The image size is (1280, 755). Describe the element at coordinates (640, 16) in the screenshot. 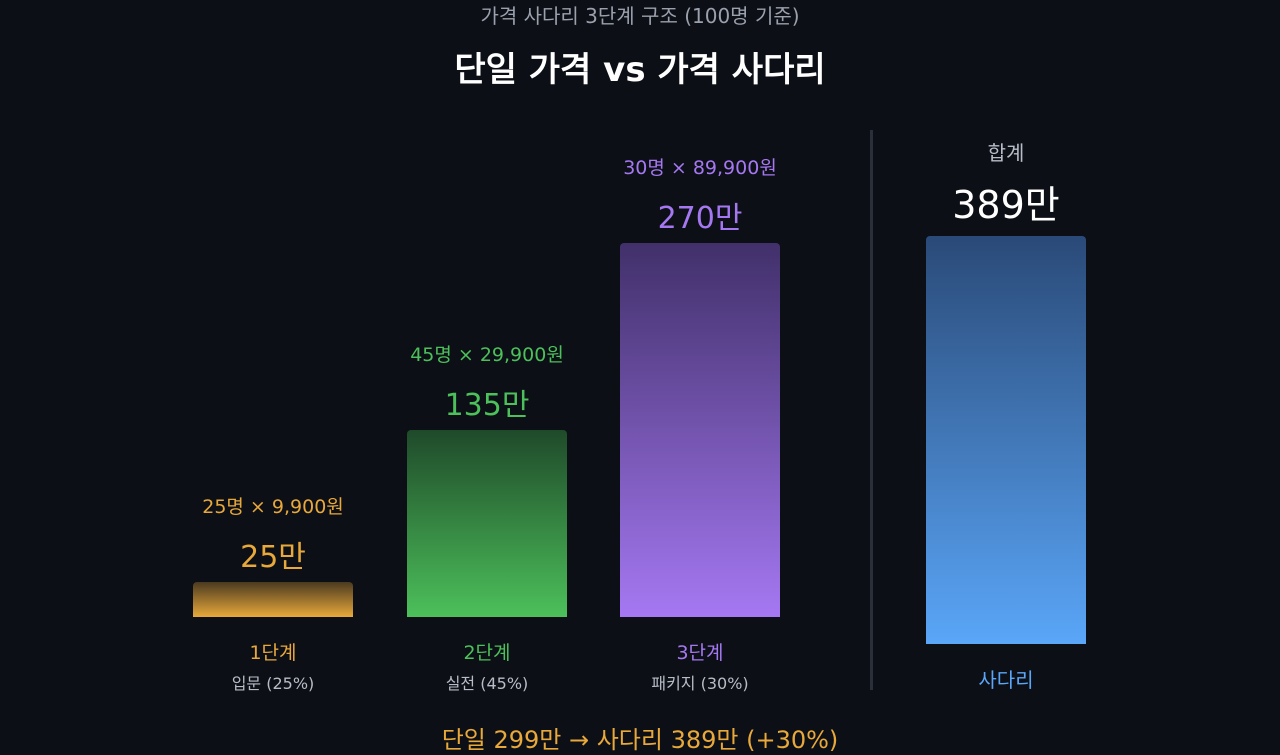

I see `chart-subtitle: 가격 사다리 3단계 구조 (100명 기준)` at that location.